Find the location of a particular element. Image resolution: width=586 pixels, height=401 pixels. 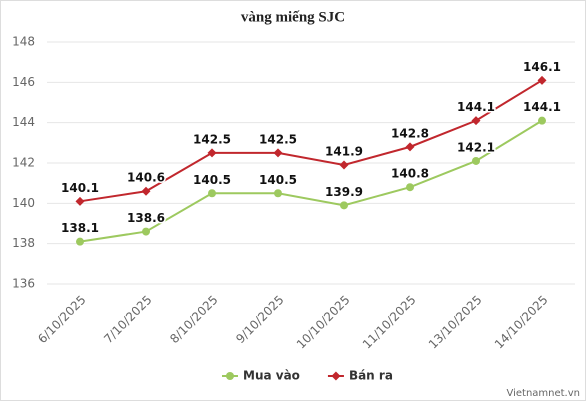

chart-title: vàng miếng SJC is located at coordinates (293, 17).